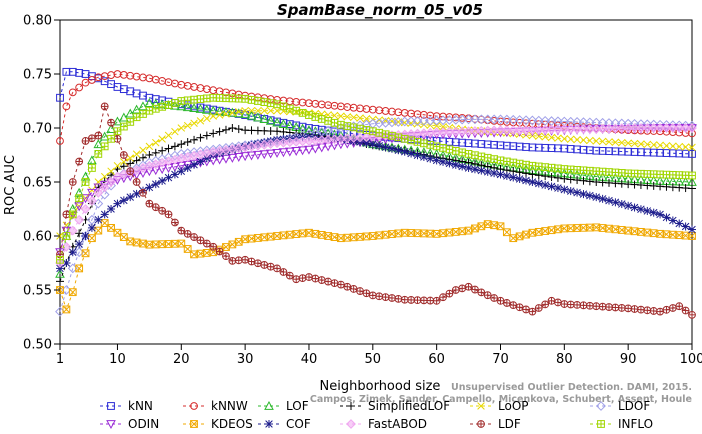 The image size is (702, 434). Describe the element at coordinates (229, 406) in the screenshot. I see `legend-label-knnw: kNNW` at that location.